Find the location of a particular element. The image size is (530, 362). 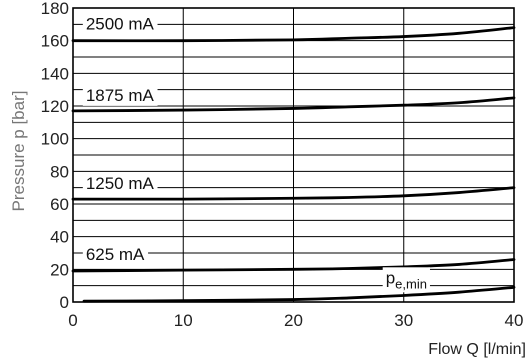

series-label: 1875 mA is located at coordinates (120, 95).